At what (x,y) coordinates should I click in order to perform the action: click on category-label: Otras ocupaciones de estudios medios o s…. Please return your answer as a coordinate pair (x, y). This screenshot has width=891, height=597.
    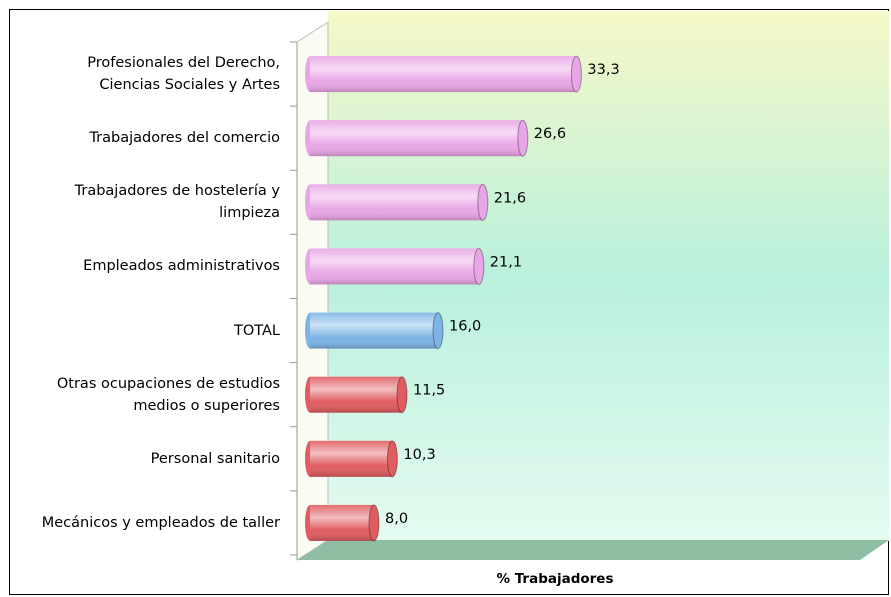
    Looking at the image, I should click on (168, 394).